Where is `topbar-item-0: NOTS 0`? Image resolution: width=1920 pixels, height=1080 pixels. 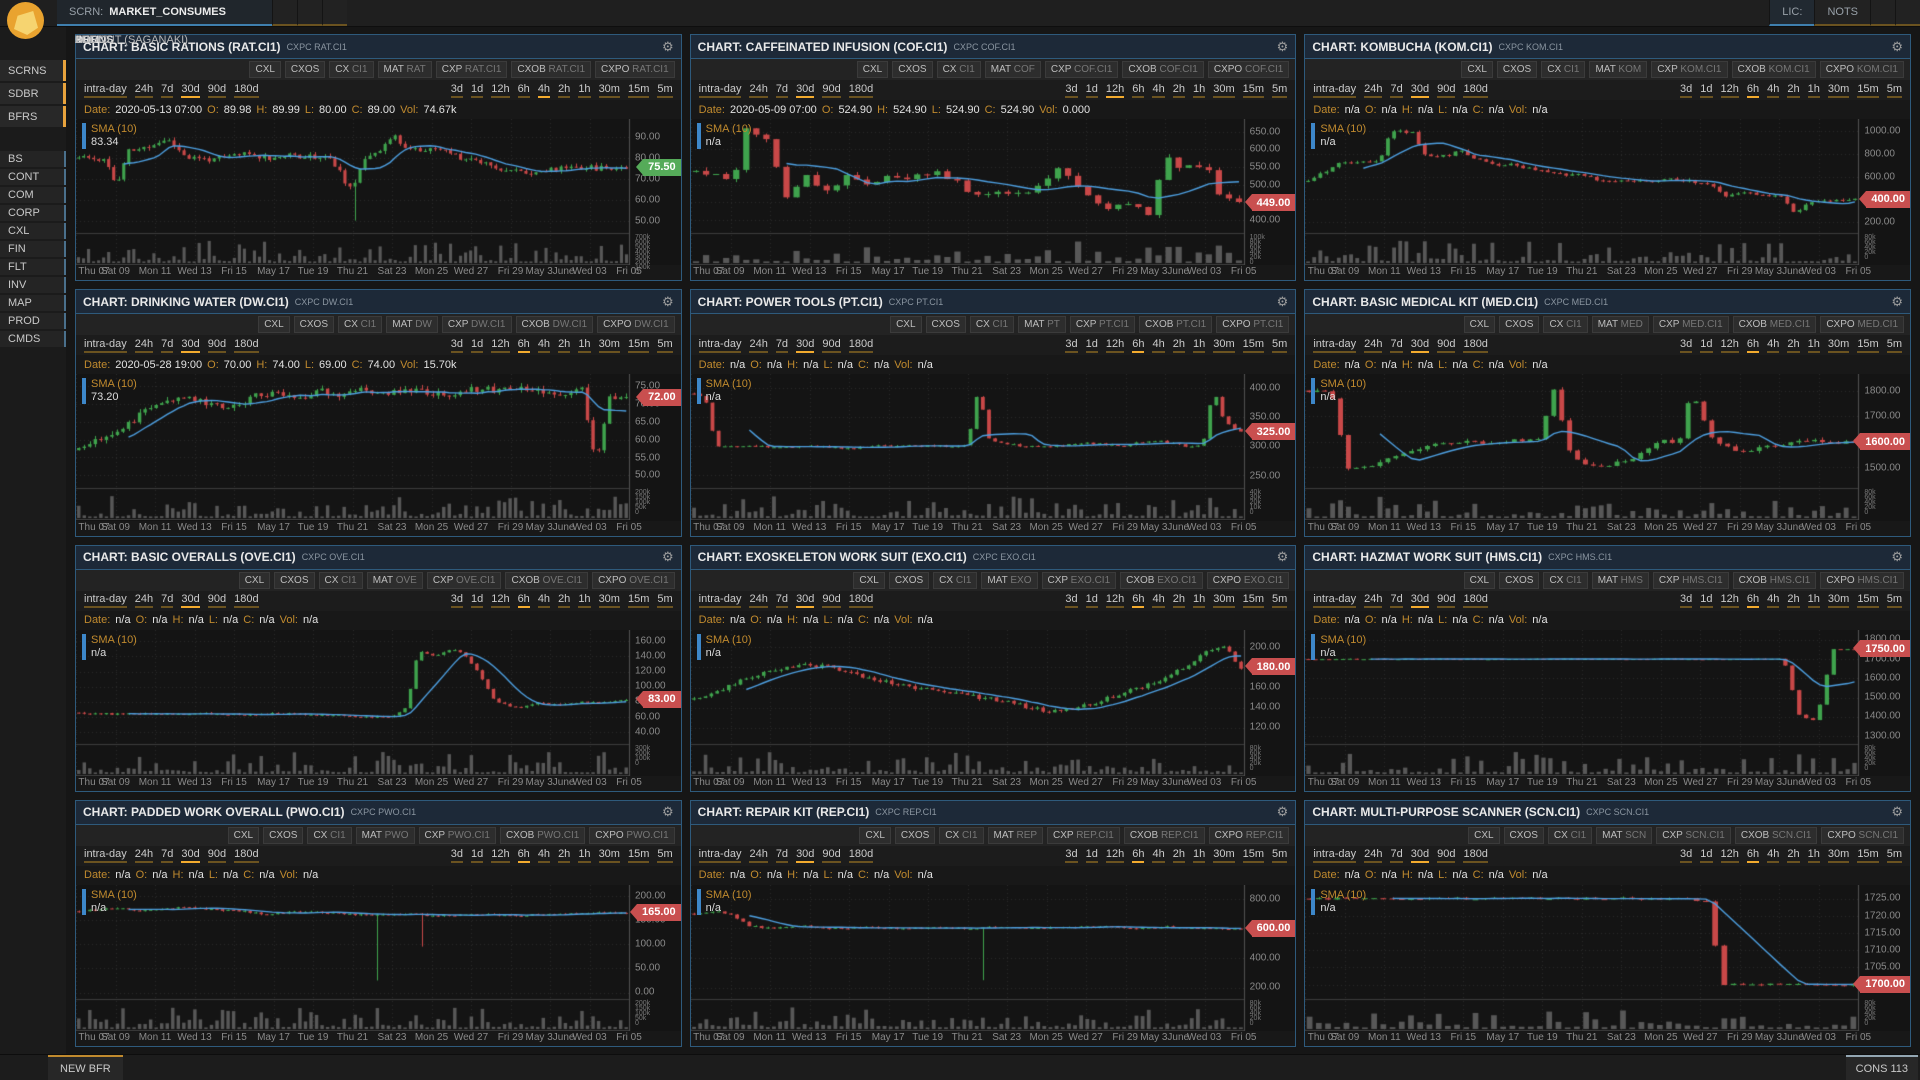
topbar-item-0: NOTS 0 is located at coordinates (972, 23).